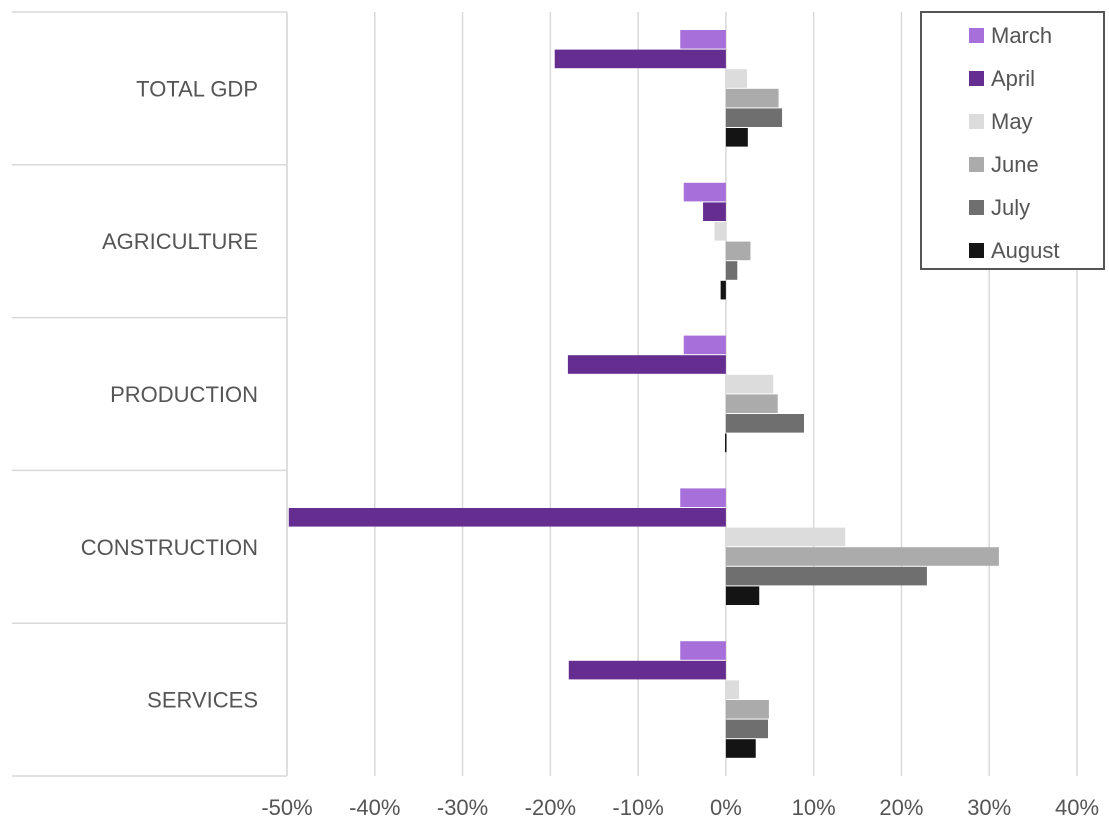  I want to click on category-label: CONSTRUCTION, so click(169, 547).